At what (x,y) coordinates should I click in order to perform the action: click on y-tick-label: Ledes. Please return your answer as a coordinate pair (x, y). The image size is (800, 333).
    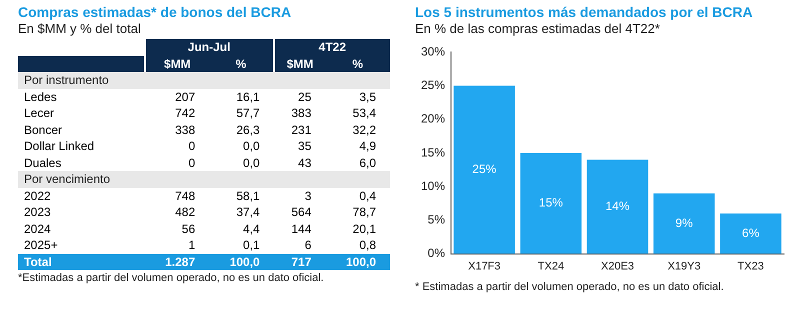
    Looking at the image, I should click on (40, 96).